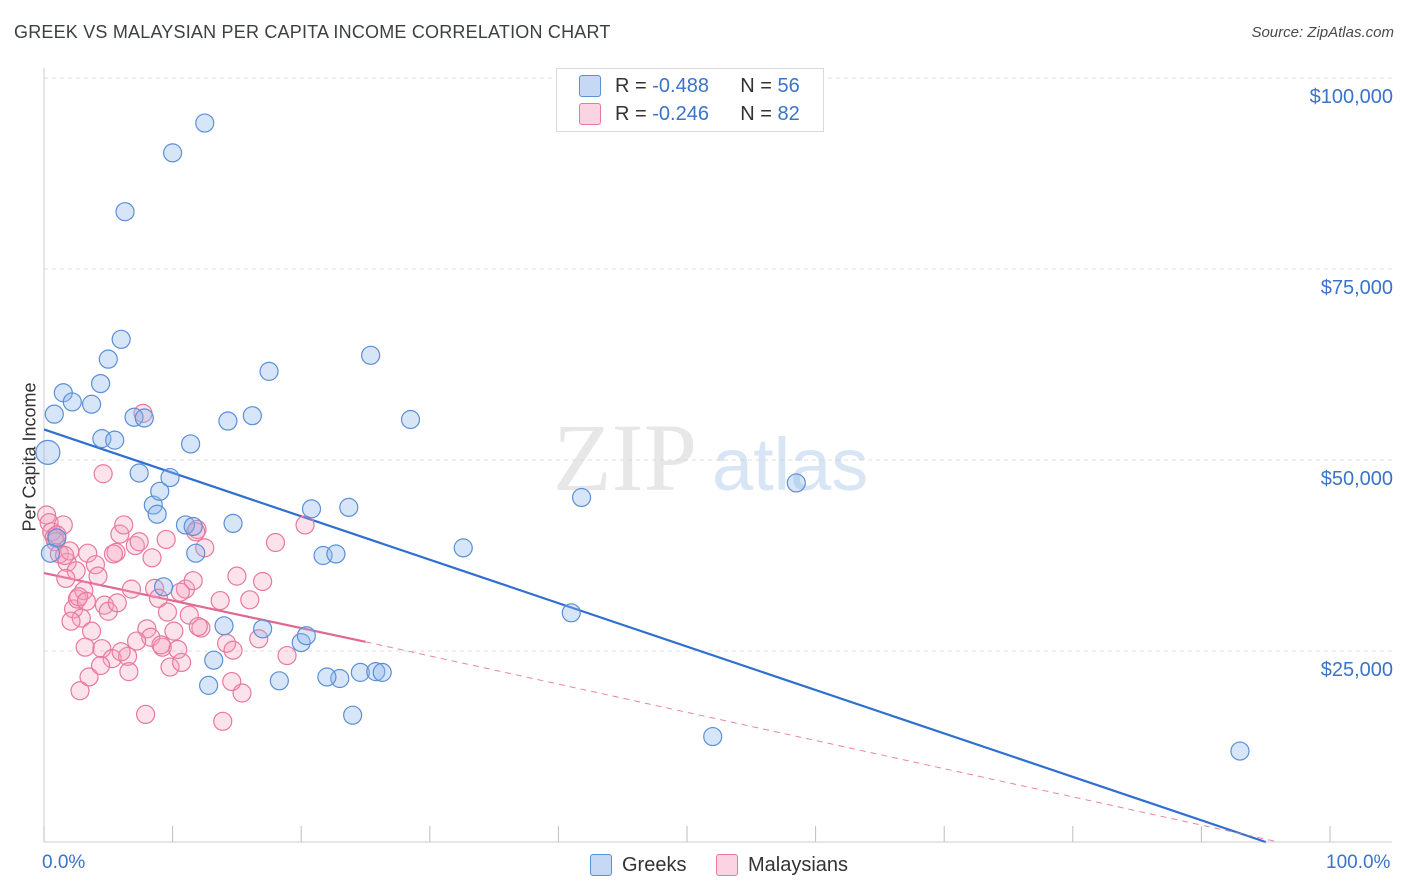  What do you see at coordinates (590, 114) in the screenshot?
I see `malaysians-swatch` at bounding box center [590, 114].